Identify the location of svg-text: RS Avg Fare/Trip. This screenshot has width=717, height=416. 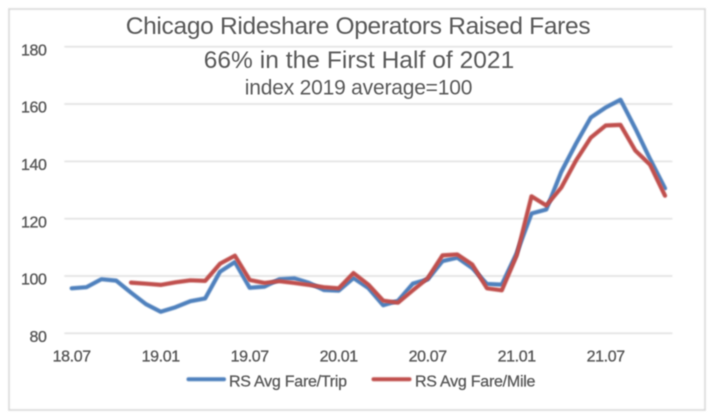
(288, 382).